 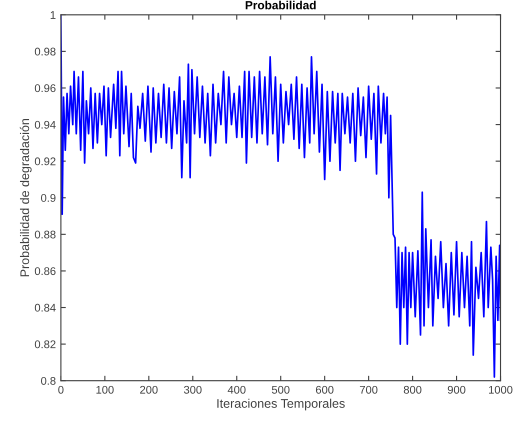 I want to click on y-tick-label: 1, so click(x=53, y=15).